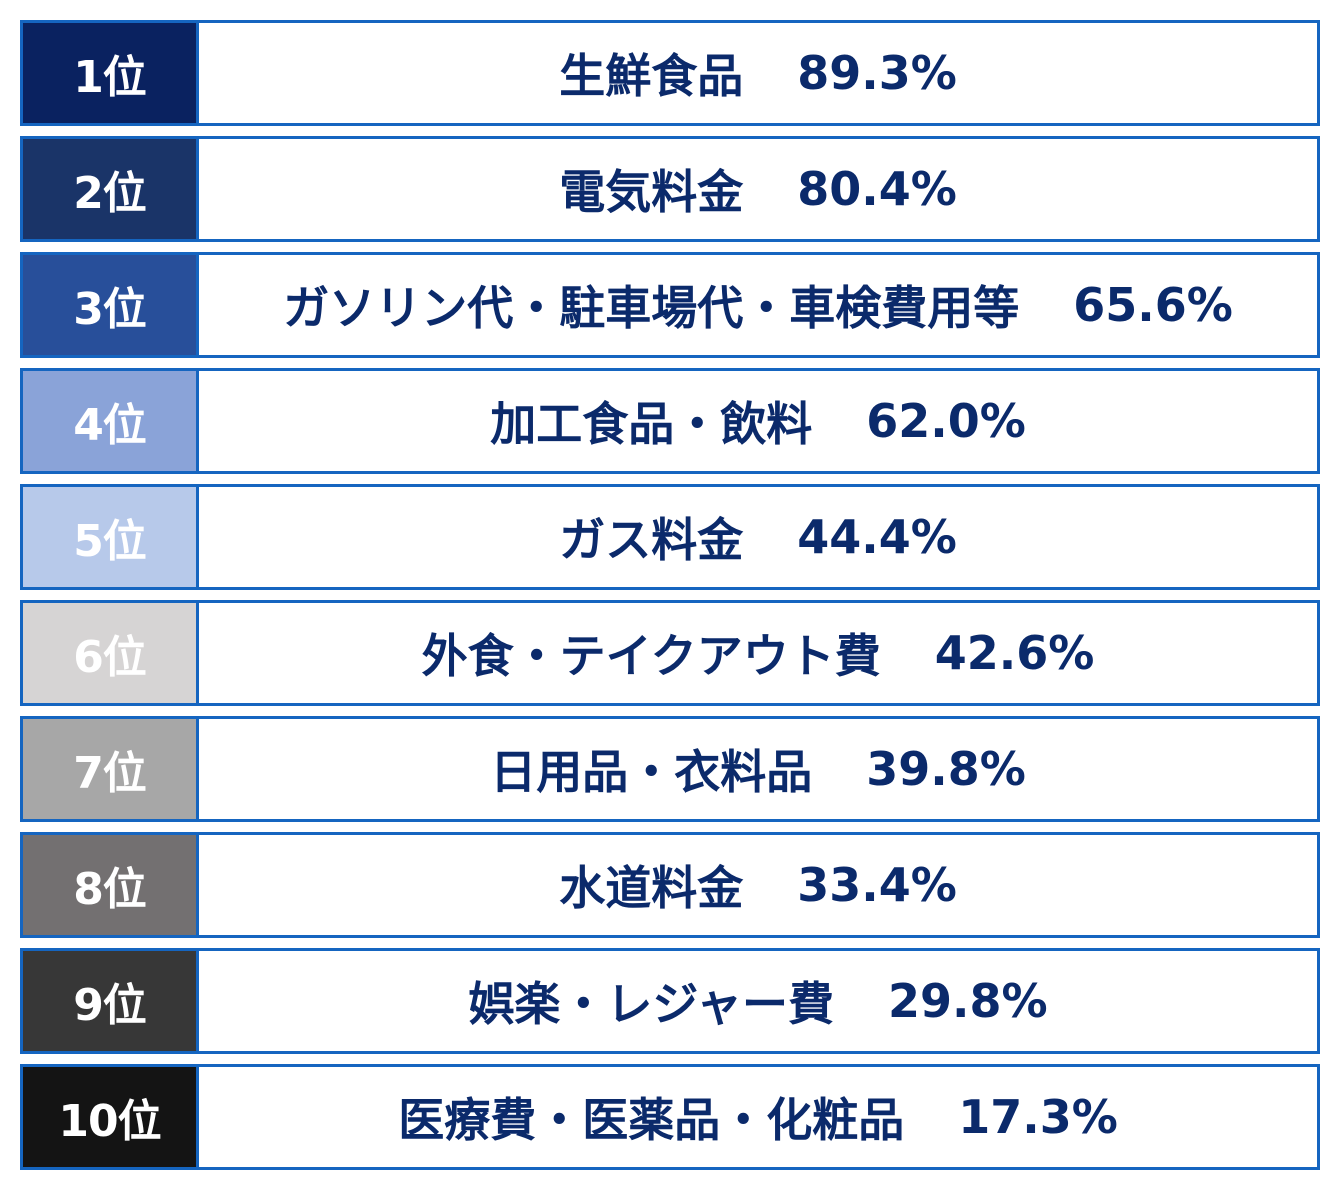 The height and width of the screenshot is (1200, 1340). I want to click on ranking-item: 電気料金 80.4%, so click(758, 189).